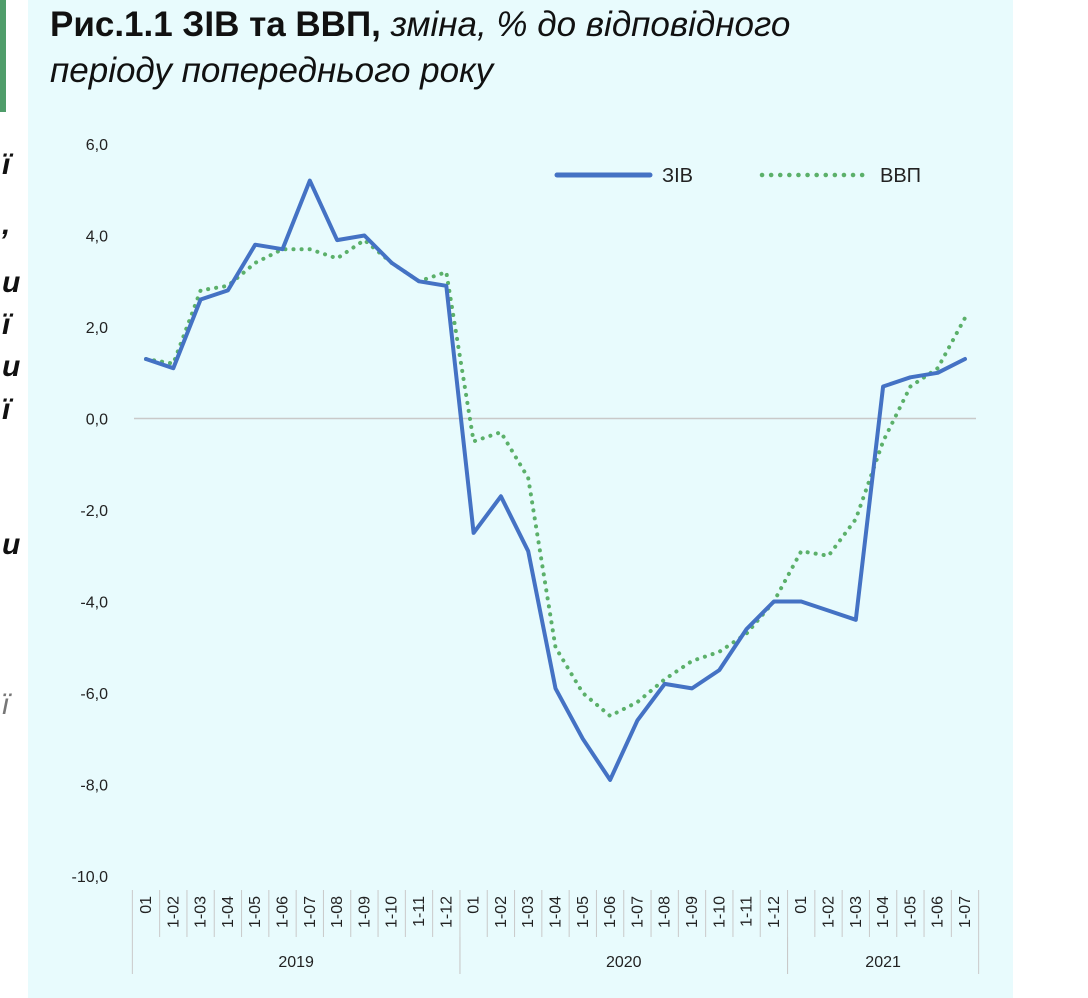 This screenshot has width=1088, height=998. I want to click on y-tick-label: 0,0, so click(97, 420).